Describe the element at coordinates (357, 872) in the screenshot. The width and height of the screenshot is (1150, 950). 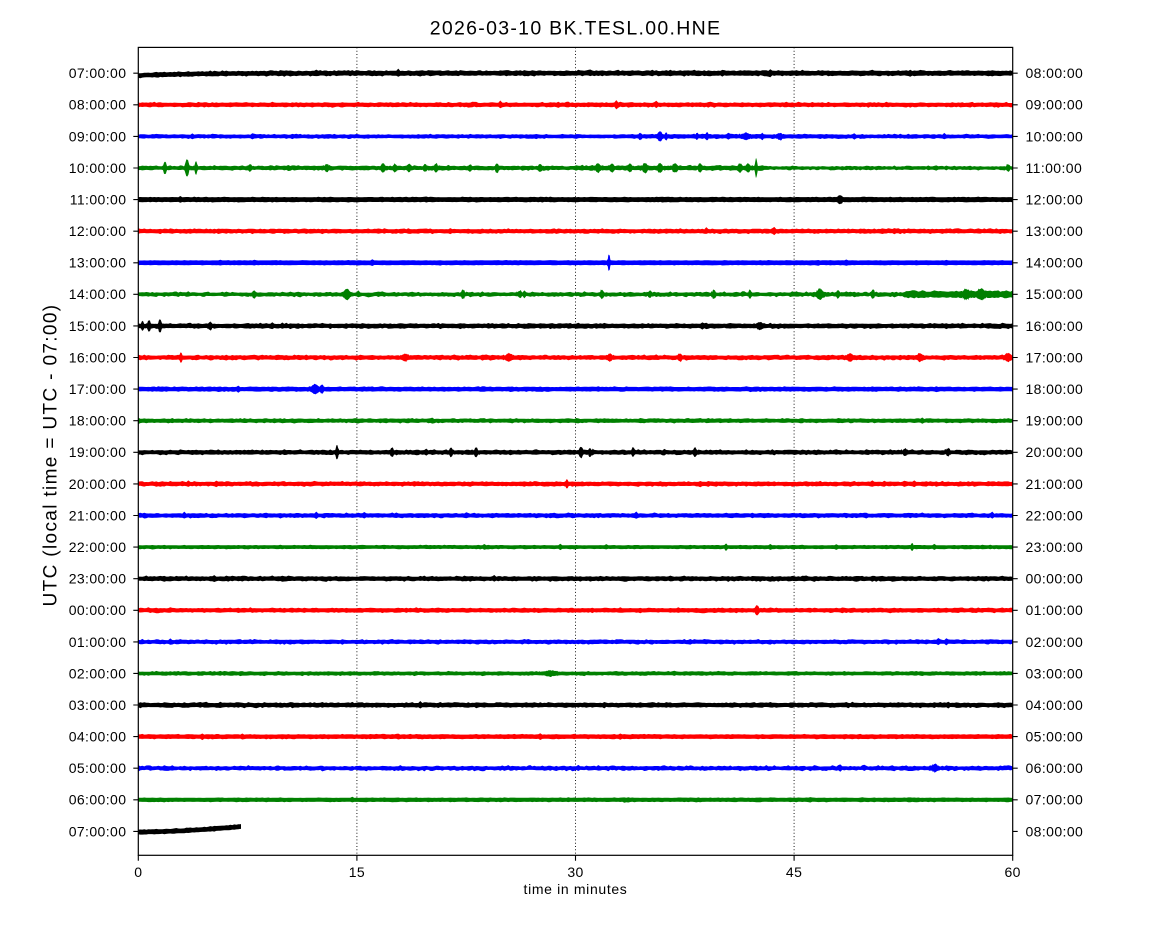
I see `svg-text: 15` at that location.